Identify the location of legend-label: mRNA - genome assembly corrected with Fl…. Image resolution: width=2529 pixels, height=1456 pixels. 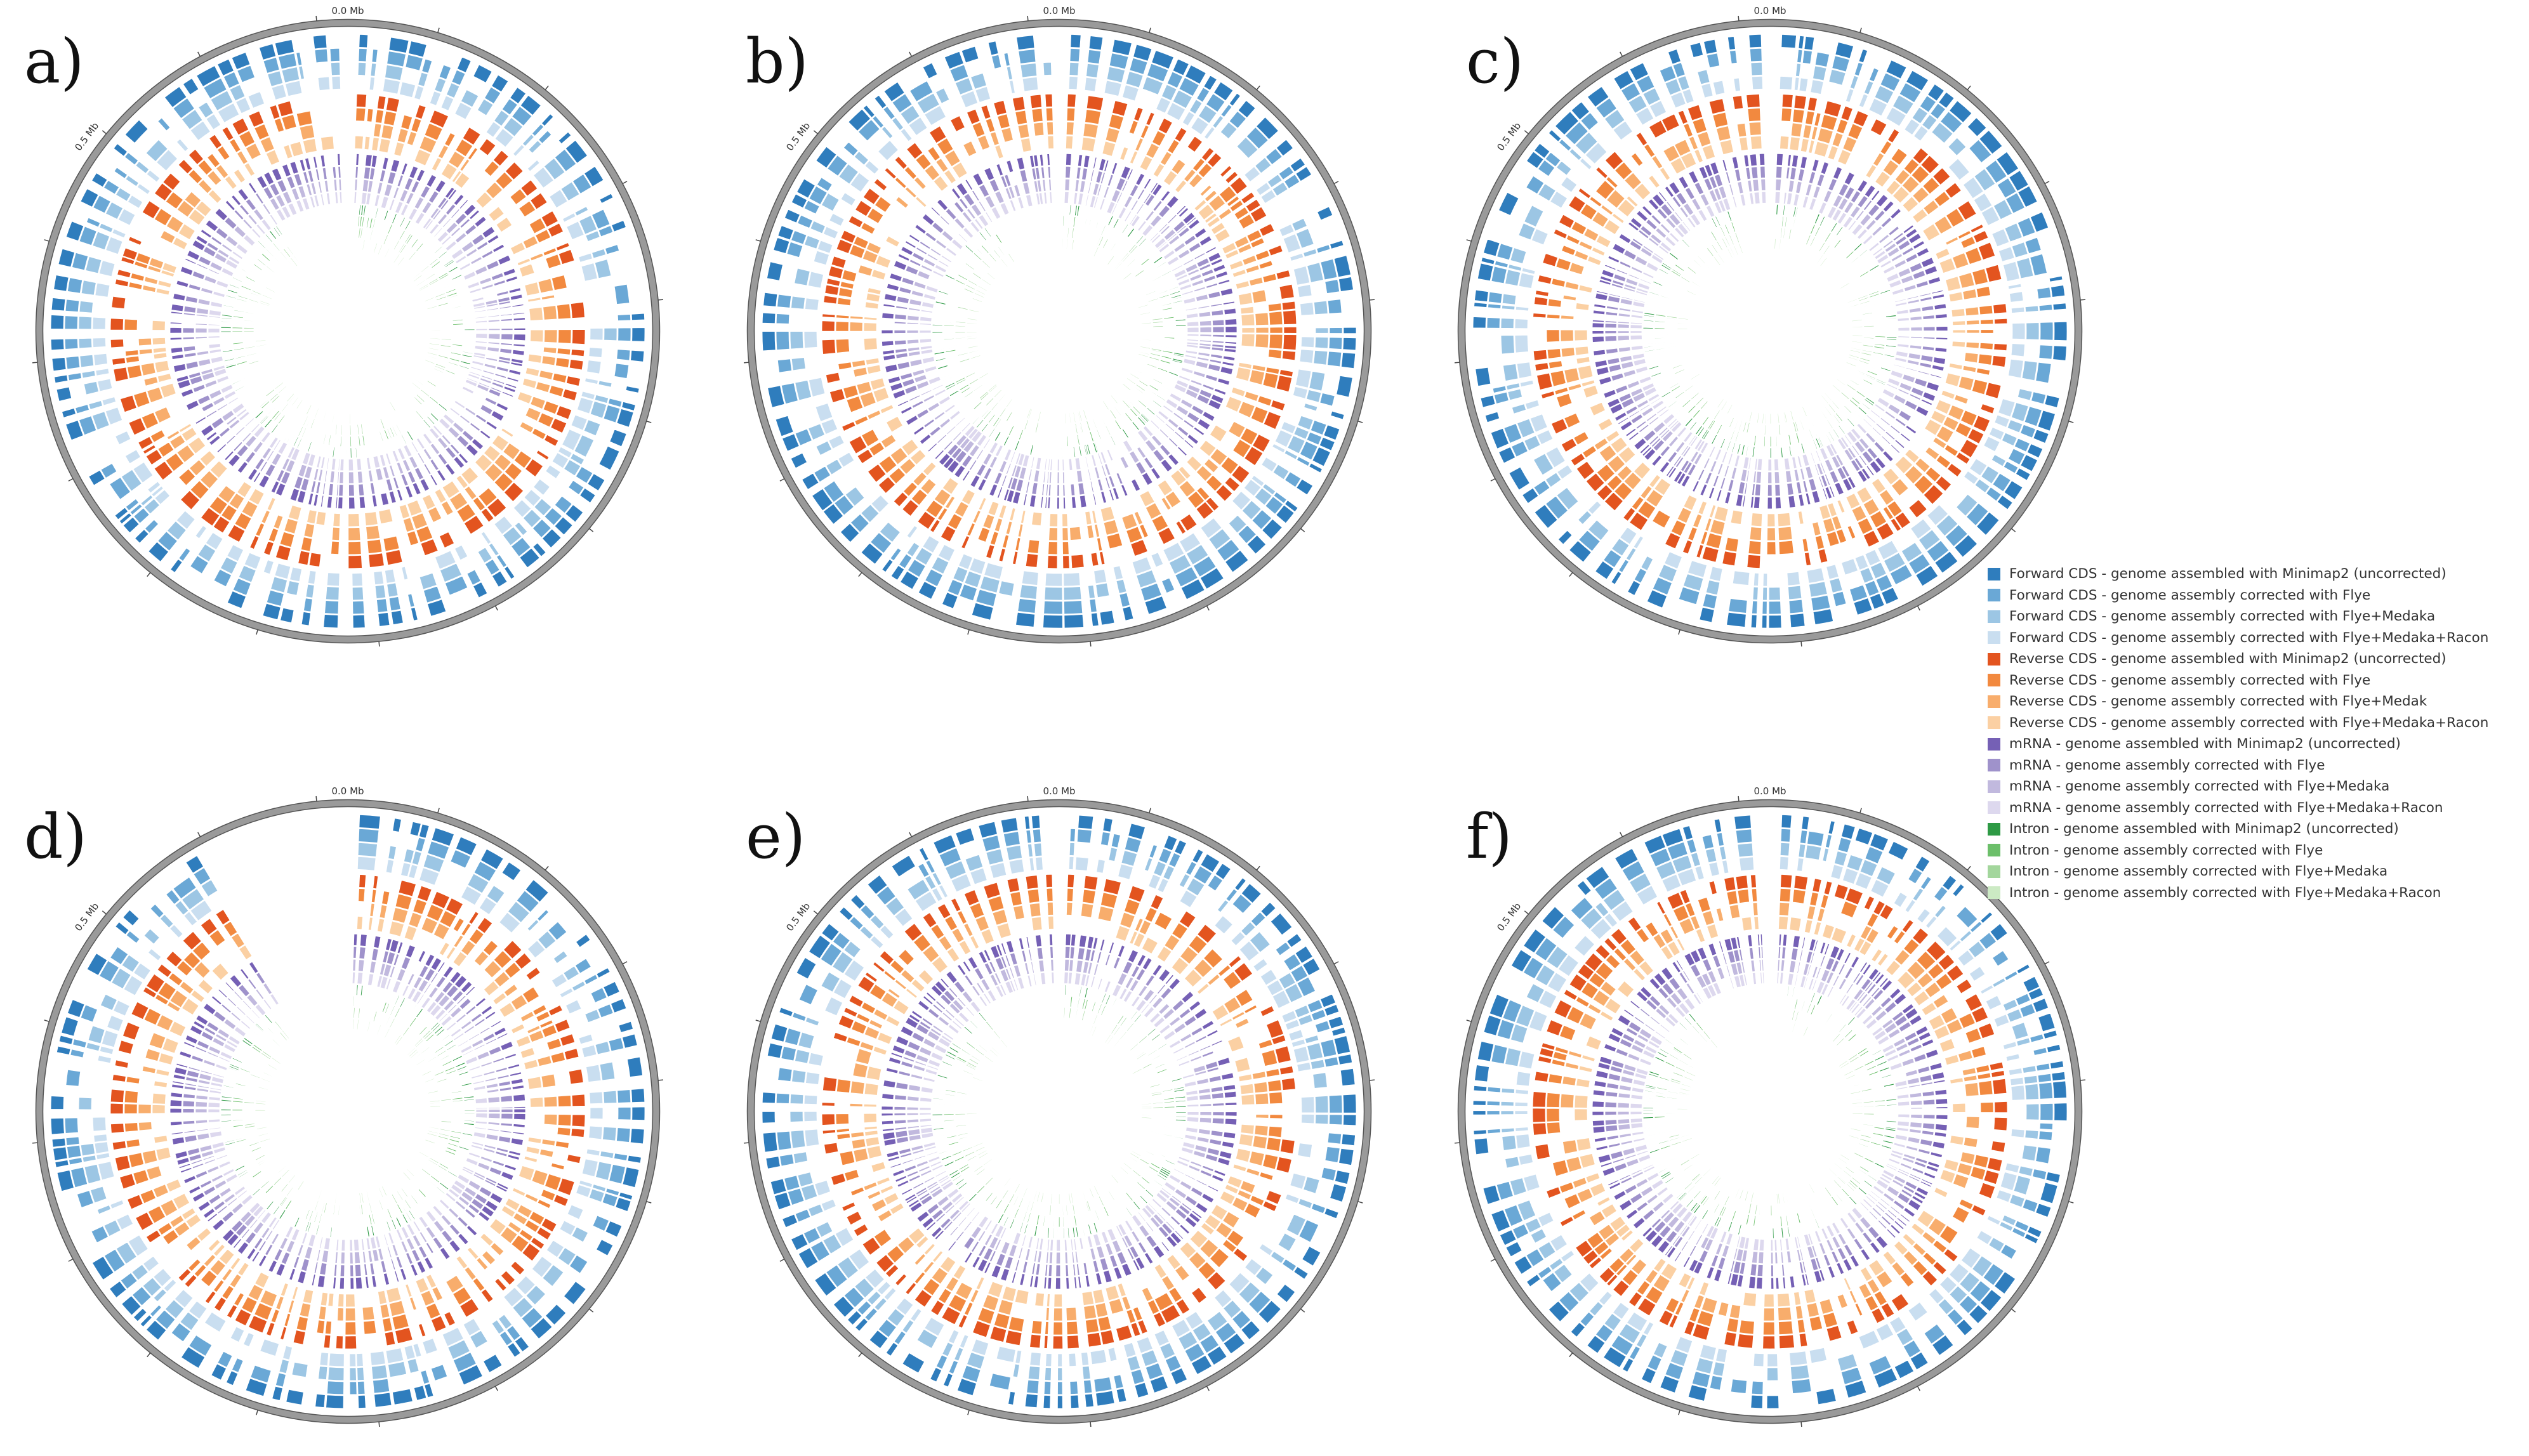
(2167, 765).